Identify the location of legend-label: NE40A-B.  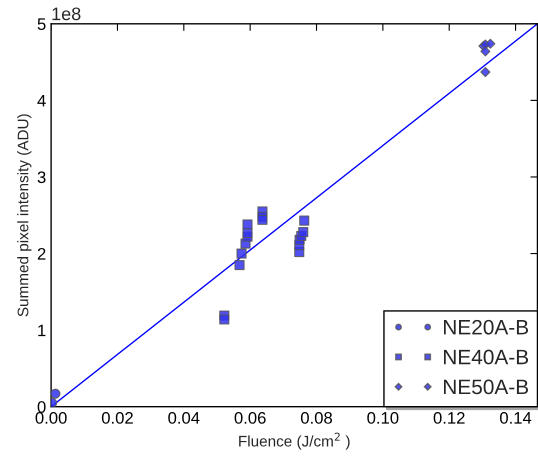
(486, 357).